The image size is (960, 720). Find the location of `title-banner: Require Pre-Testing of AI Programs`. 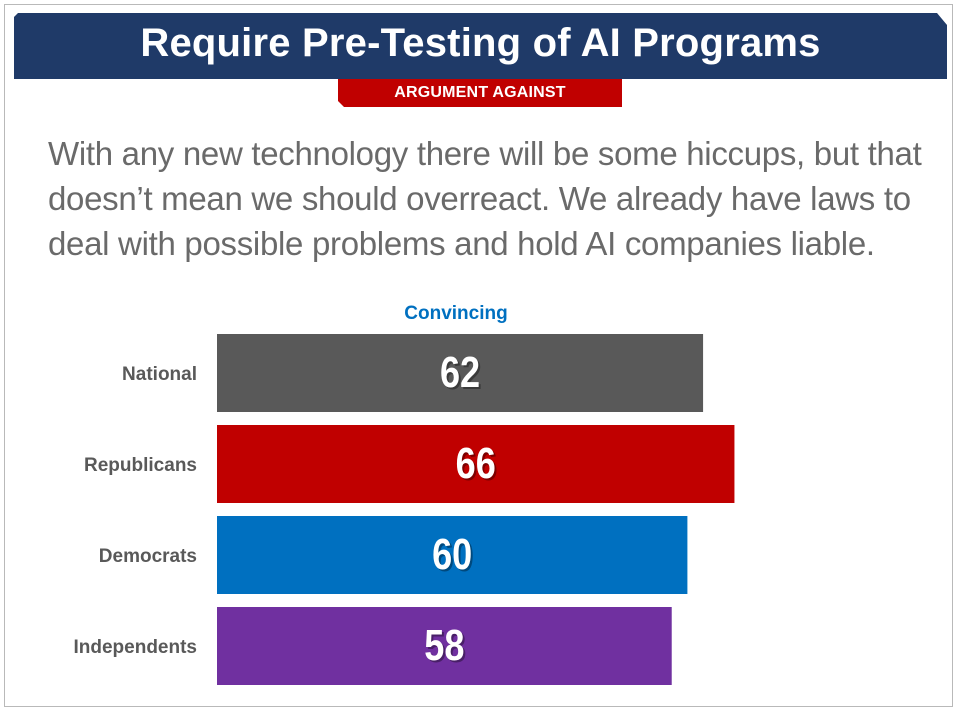

title-banner: Require Pre-Testing of AI Programs is located at coordinates (480, 46).